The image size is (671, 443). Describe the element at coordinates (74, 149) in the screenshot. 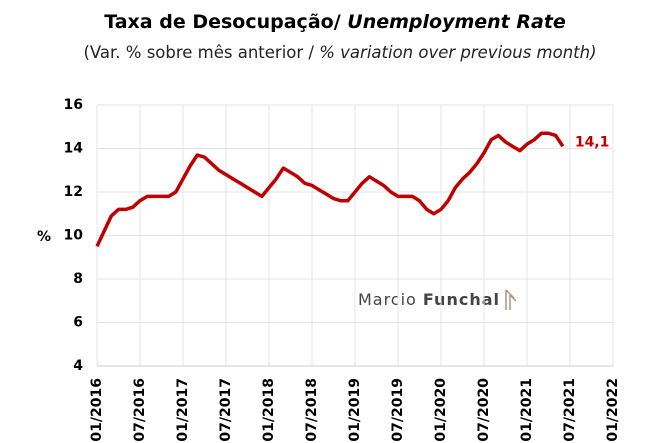

I see `y-tick-label: 14` at that location.